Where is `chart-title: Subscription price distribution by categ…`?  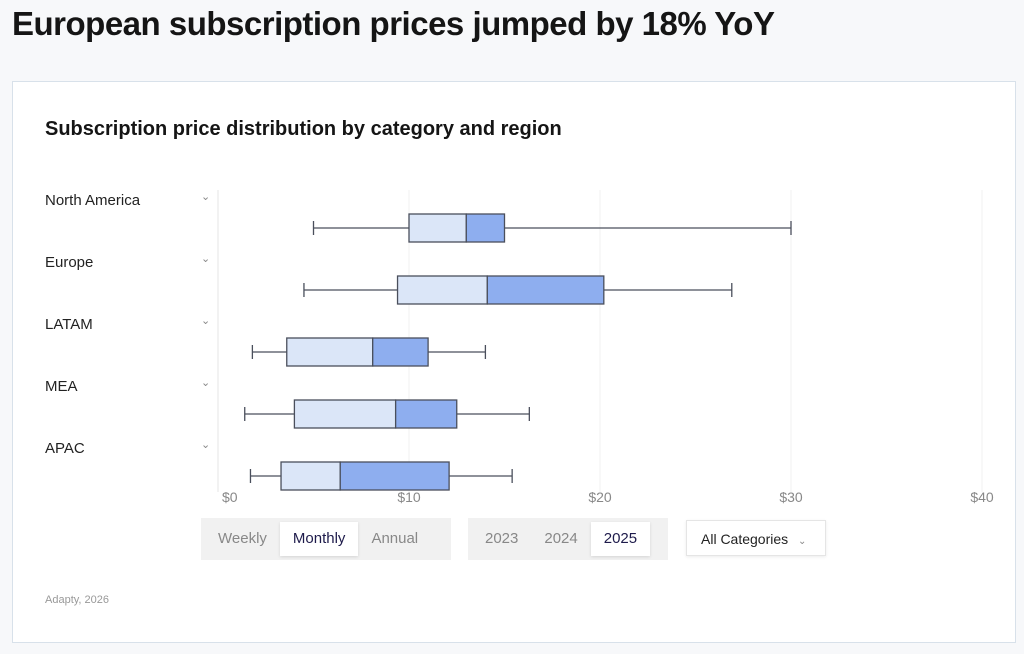
chart-title: Subscription price distribution by categ… is located at coordinates (303, 129).